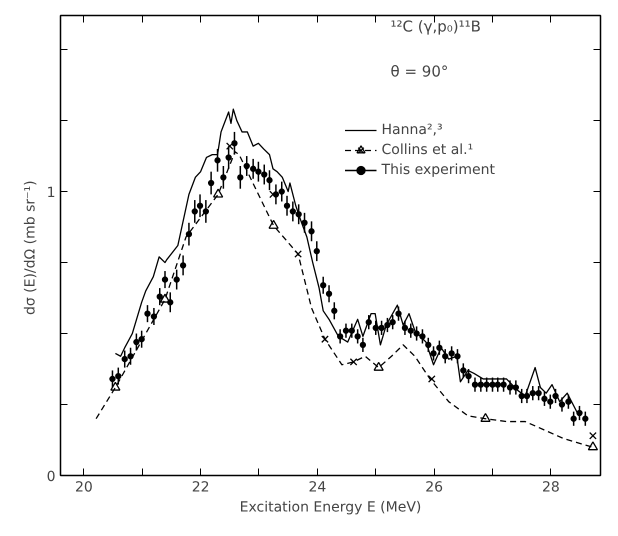 Image resolution: width=618 pixels, height=536 pixels. Describe the element at coordinates (51, 193) in the screenshot. I see `y-tick-label: 1` at that location.